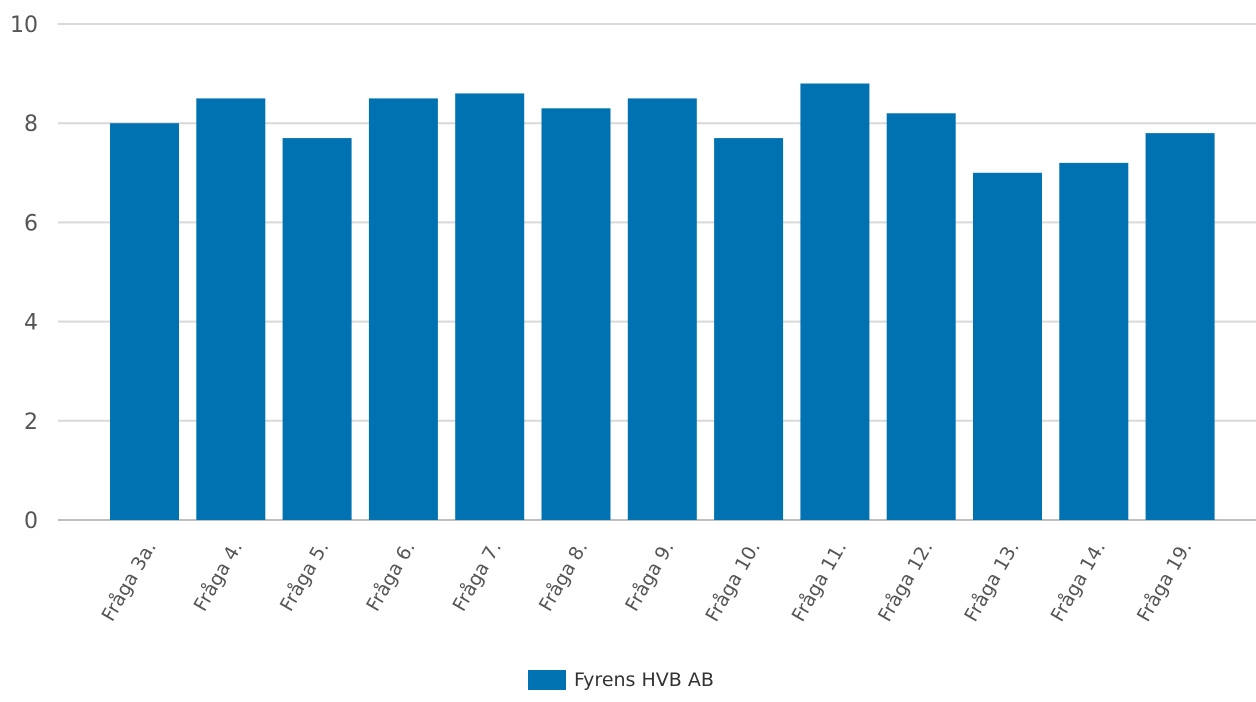  Describe the element at coordinates (31, 422) in the screenshot. I see `y-tick-label: 2` at that location.